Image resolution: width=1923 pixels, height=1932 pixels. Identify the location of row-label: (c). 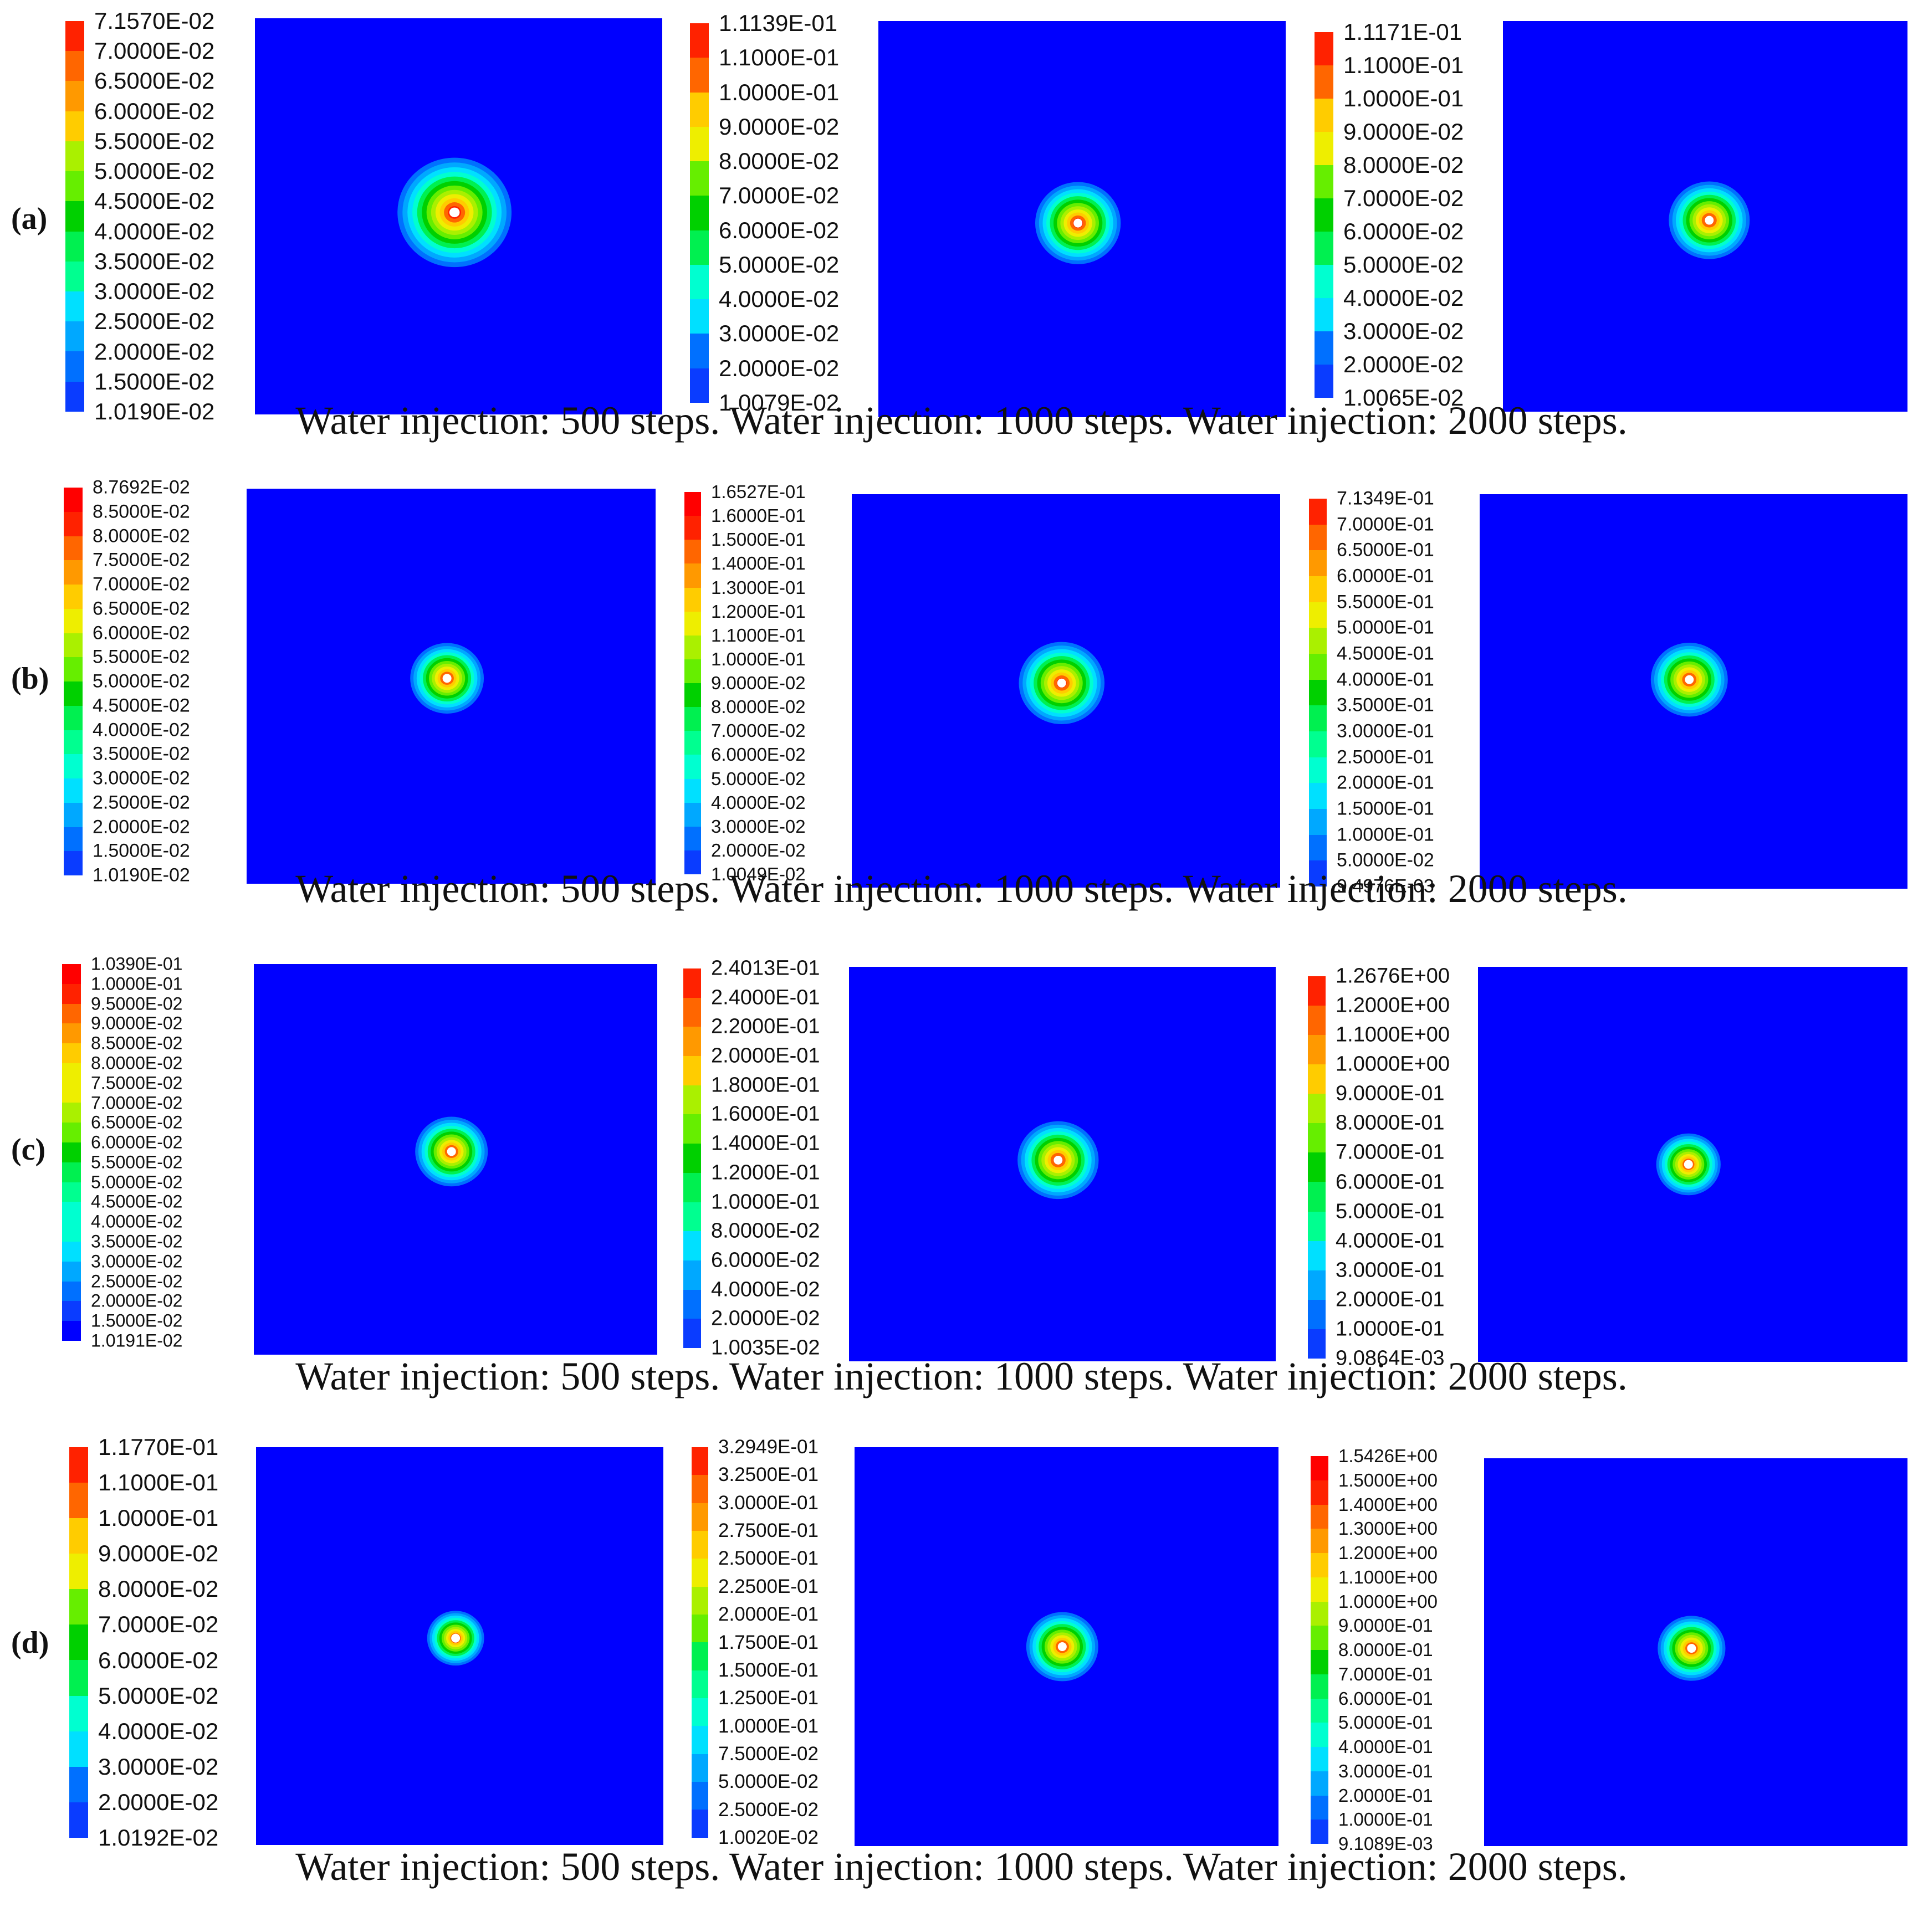
(28, 1149).